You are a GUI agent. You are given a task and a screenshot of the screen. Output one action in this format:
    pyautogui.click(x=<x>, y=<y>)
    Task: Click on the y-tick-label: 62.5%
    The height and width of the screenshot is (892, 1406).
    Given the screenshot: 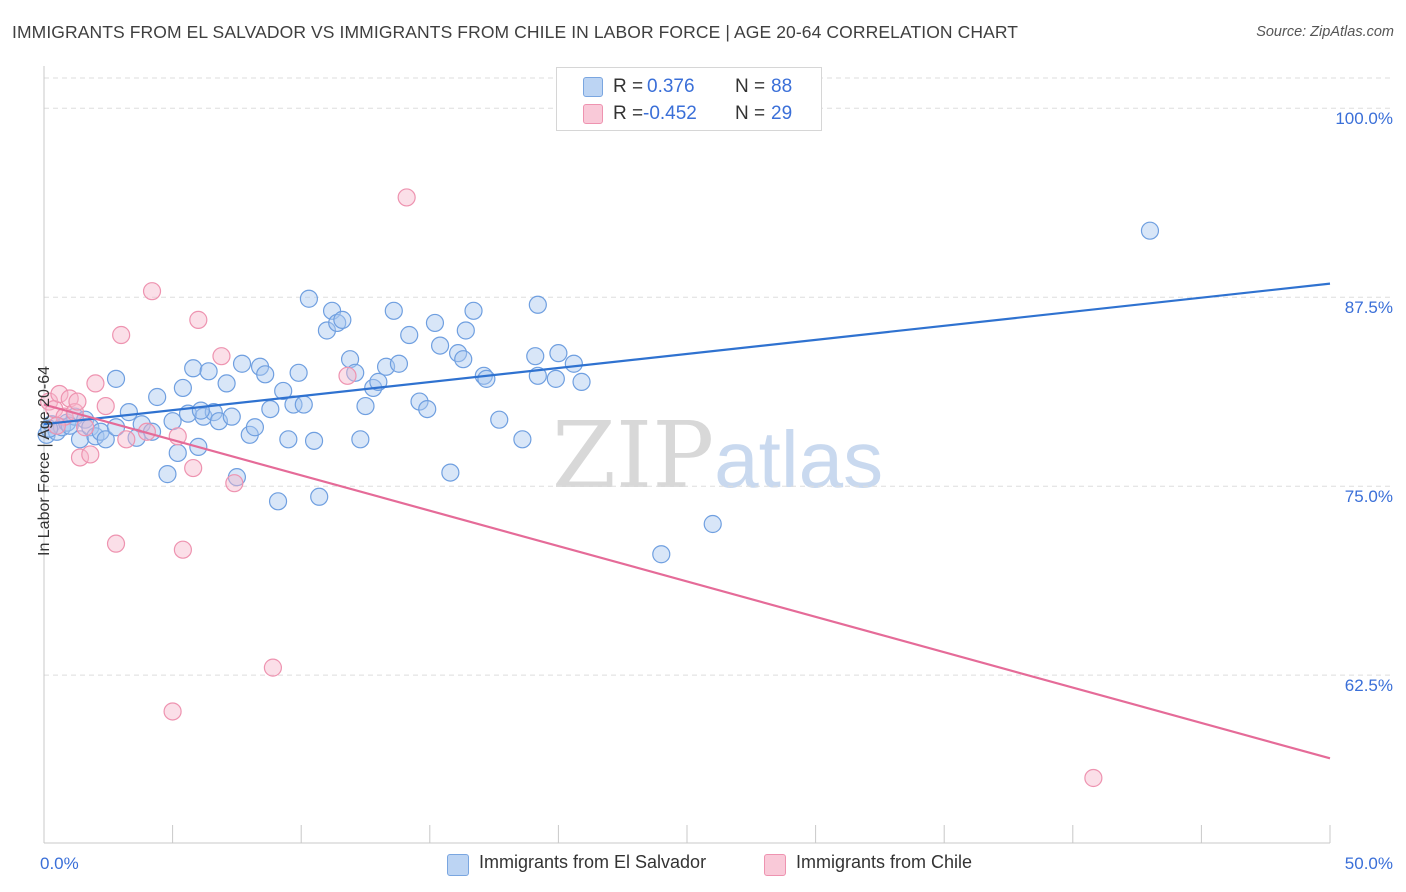 What is the action you would take?
    pyautogui.click(x=1369, y=685)
    